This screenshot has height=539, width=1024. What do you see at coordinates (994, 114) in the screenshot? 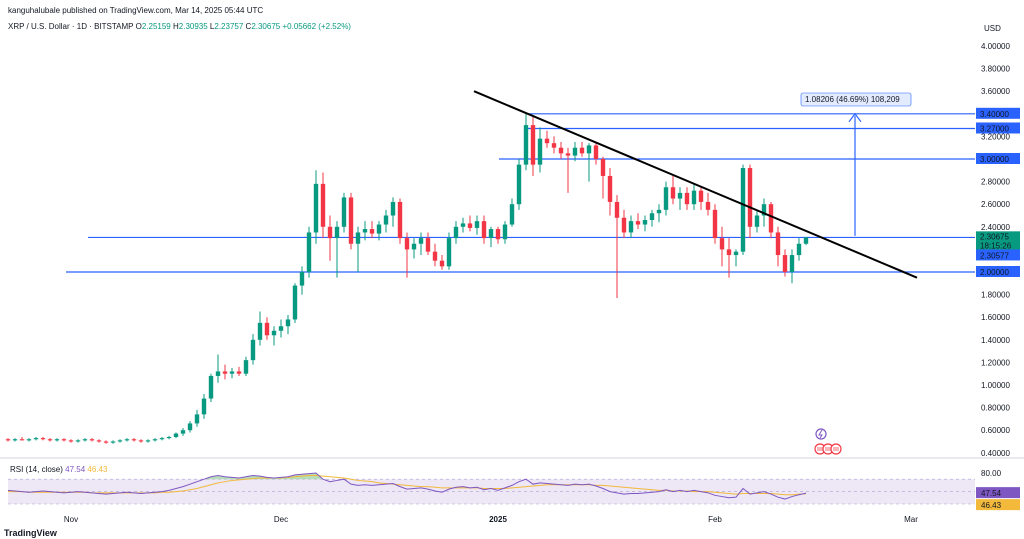
I see `level-price-badge-text: 3.40000` at bounding box center [994, 114].